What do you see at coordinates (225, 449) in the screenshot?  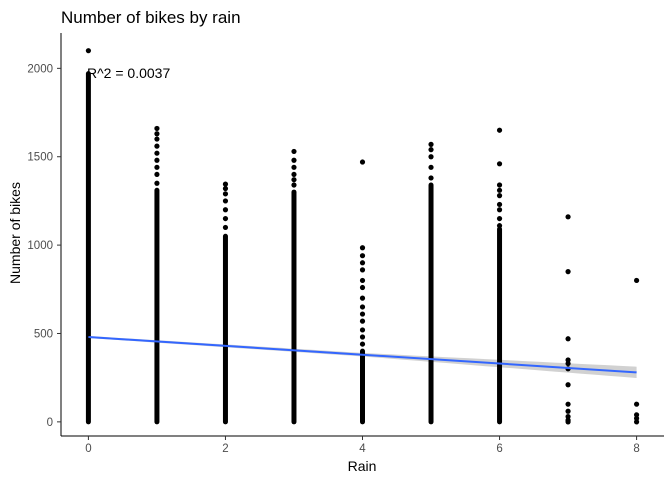 I see `x-tick-label: 2` at bounding box center [225, 449].